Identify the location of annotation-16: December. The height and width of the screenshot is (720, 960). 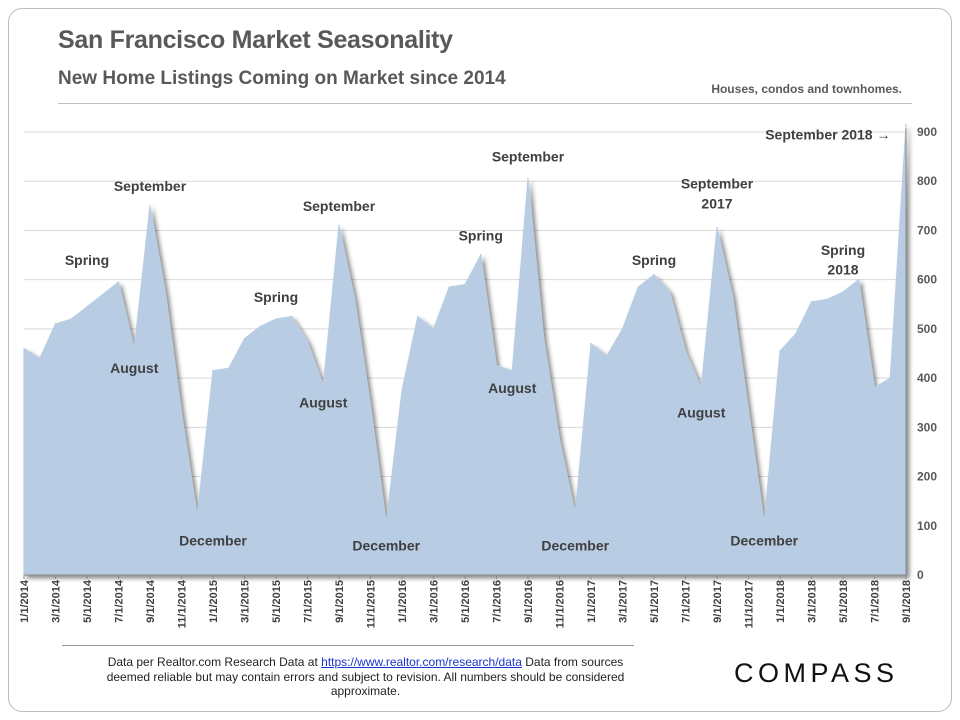
(764, 540).